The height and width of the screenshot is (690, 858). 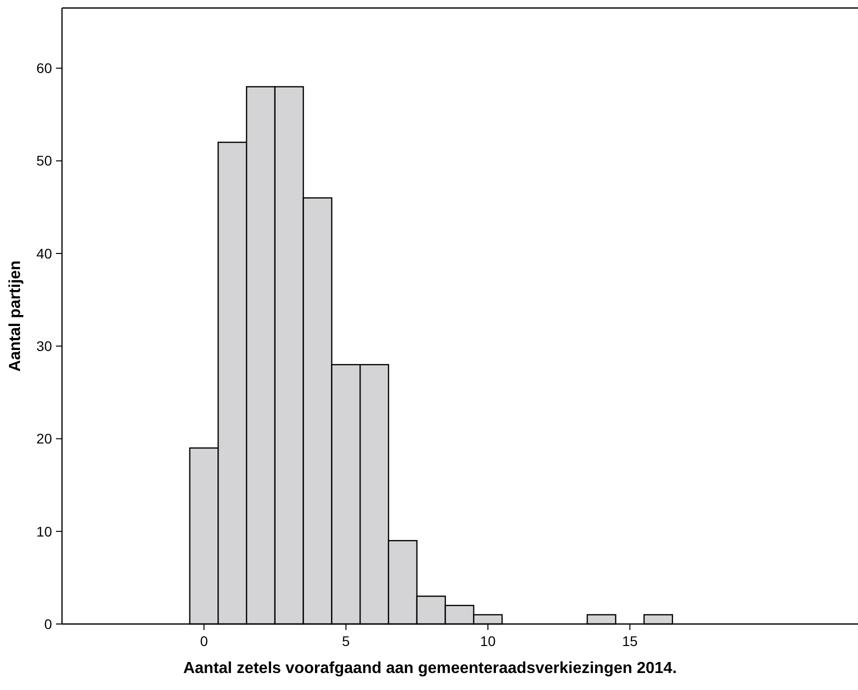 What do you see at coordinates (346, 641) in the screenshot?
I see `x-tick-label: 5` at bounding box center [346, 641].